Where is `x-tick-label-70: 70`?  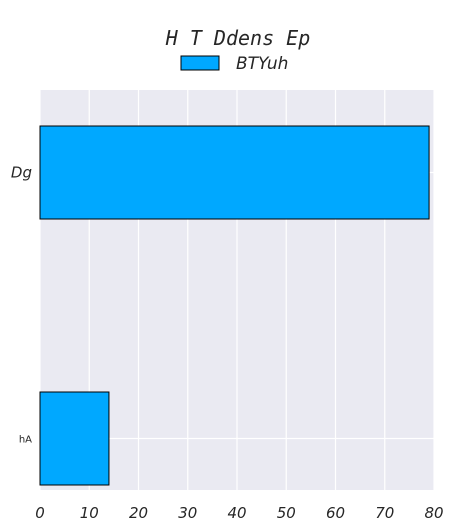 x-tick-label-70: 70 is located at coordinates (384, 513).